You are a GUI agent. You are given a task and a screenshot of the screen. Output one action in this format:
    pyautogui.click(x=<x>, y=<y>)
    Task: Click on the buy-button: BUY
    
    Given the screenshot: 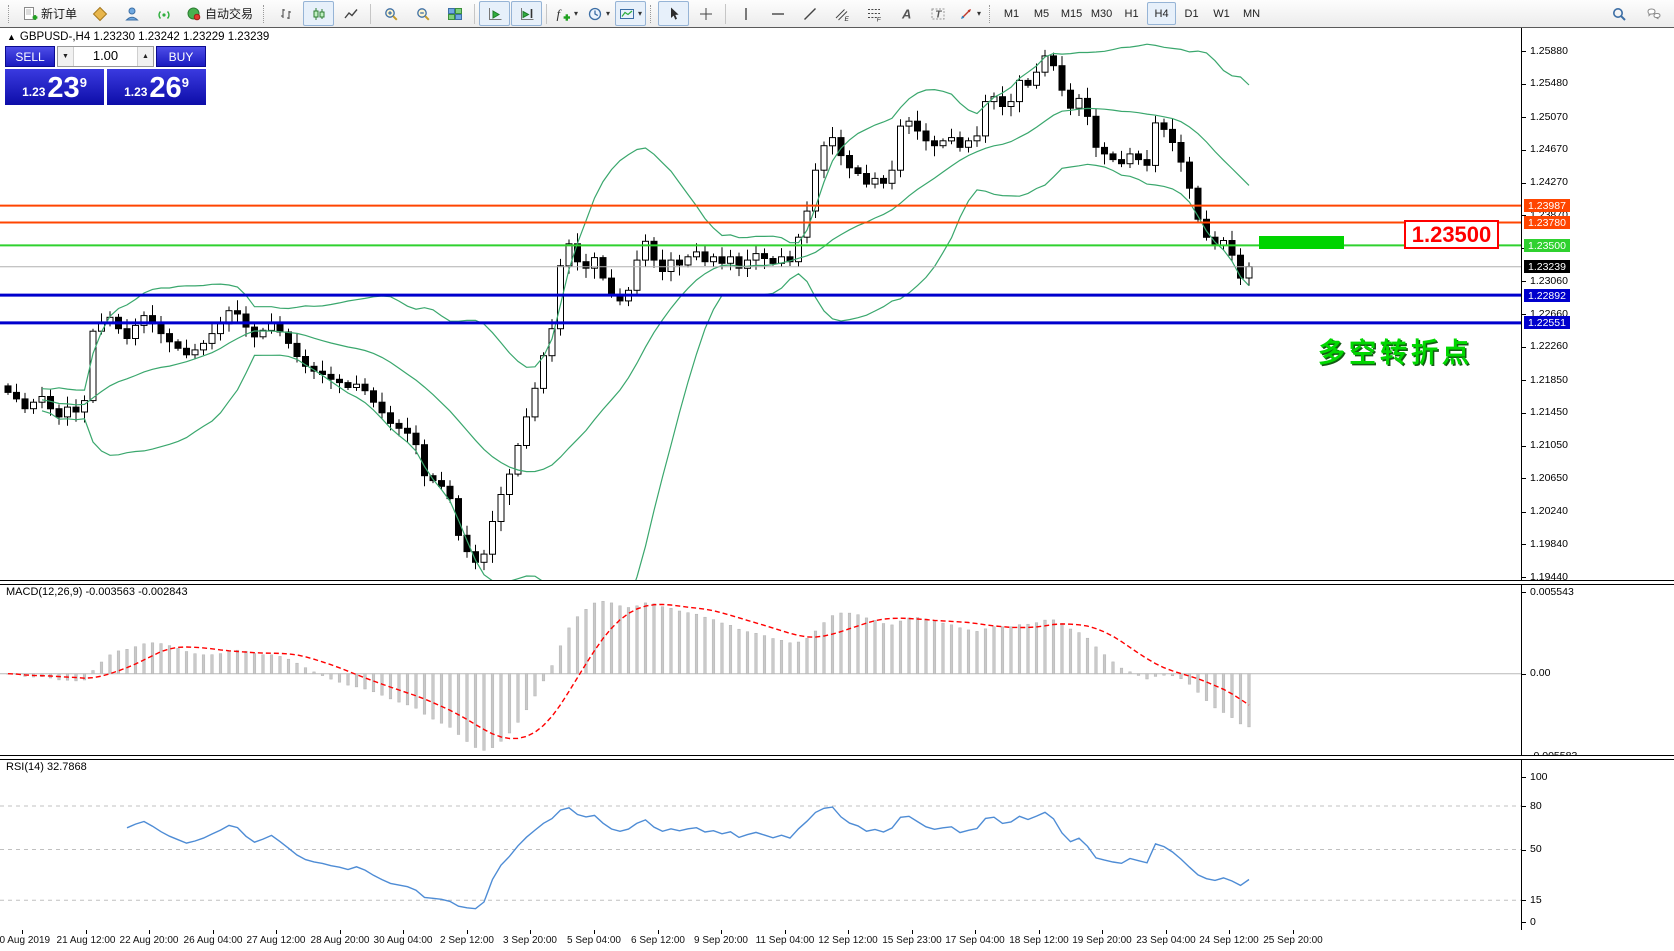 What is the action you would take?
    pyautogui.click(x=181, y=56)
    